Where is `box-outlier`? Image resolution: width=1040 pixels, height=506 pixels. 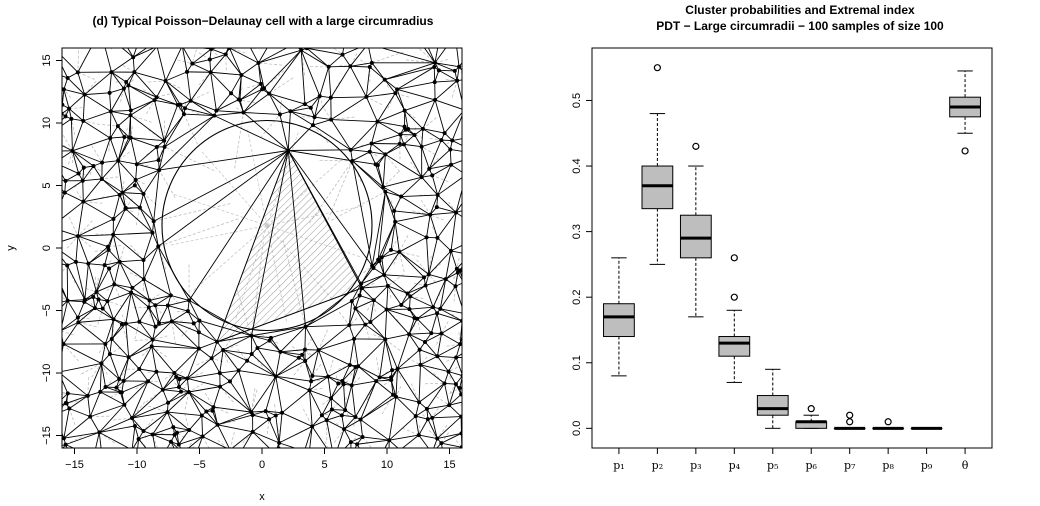
box-outlier is located at coordinates (850, 415).